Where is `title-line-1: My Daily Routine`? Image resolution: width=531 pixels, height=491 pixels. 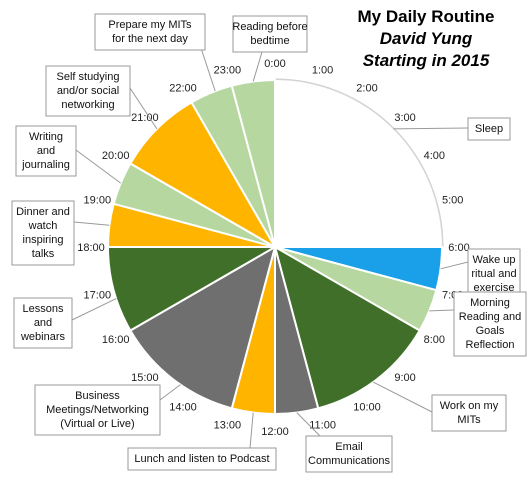
title-line-1: My Daily Routine is located at coordinates (426, 16).